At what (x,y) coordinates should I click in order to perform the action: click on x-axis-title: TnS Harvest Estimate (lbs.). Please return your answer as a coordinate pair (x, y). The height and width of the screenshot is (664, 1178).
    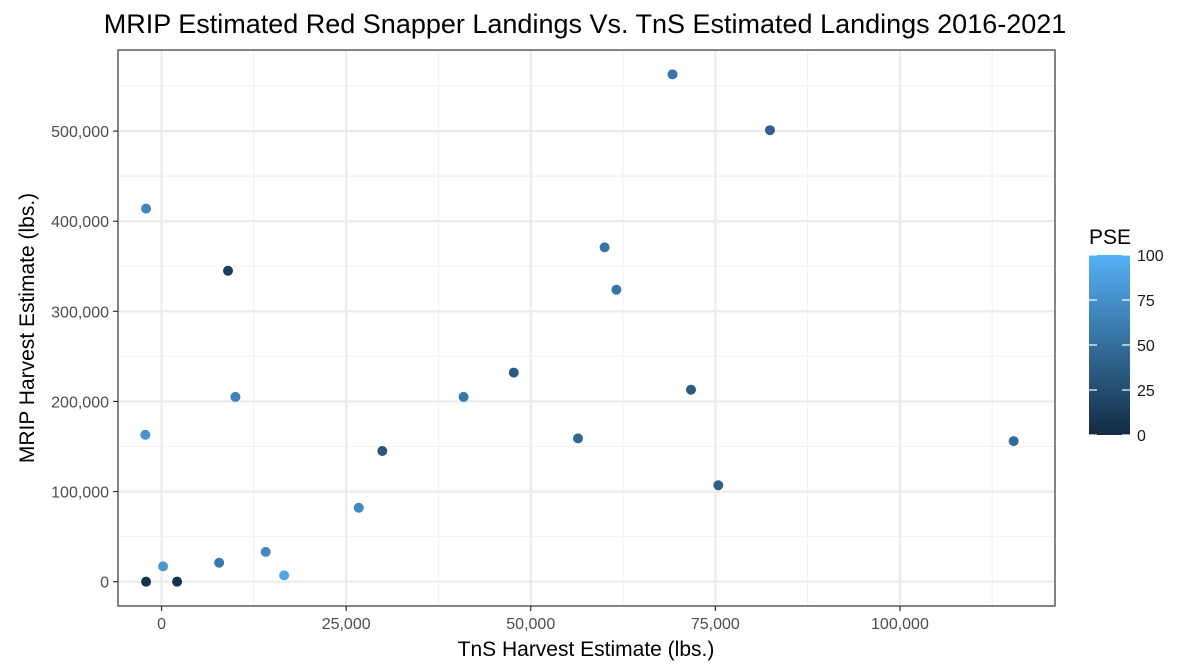
    Looking at the image, I should click on (586, 649).